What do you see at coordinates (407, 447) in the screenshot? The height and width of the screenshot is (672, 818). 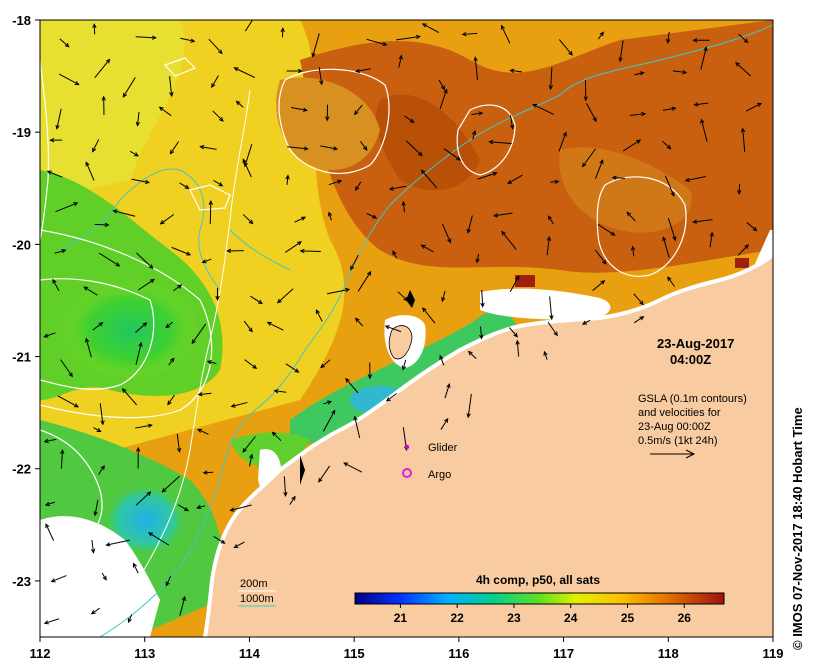 I see `glider-marker-icon` at bounding box center [407, 447].